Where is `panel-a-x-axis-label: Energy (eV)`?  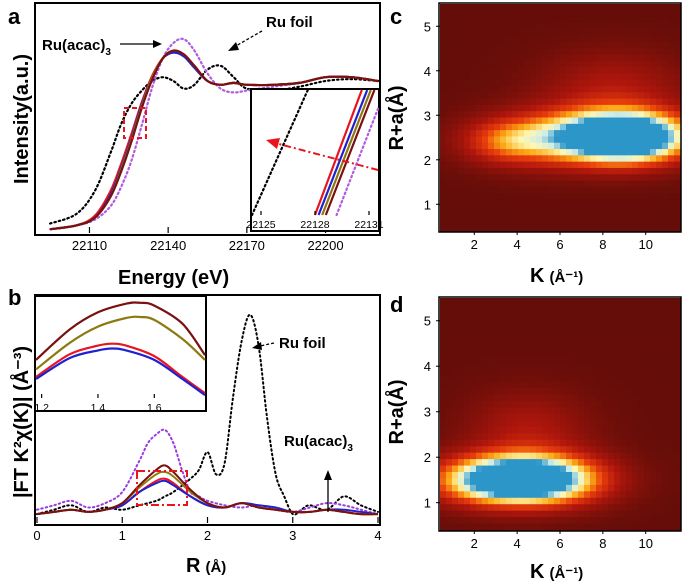 panel-a-x-axis-label: Energy (eV) is located at coordinates (173, 278).